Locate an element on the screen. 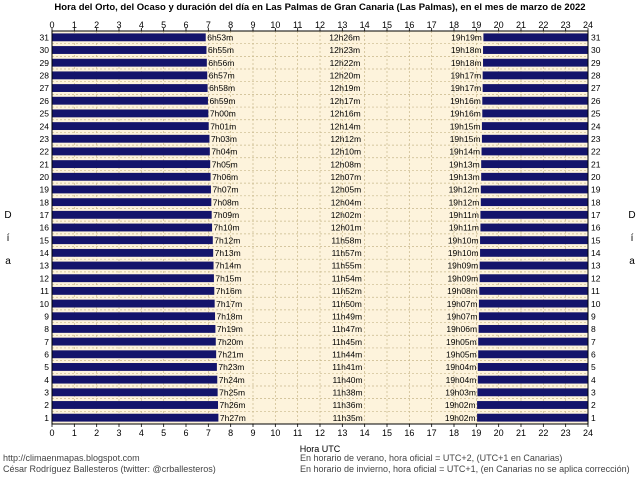 The width and height of the screenshot is (640, 479). x-tick-label-top: 21 is located at coordinates (521, 25).